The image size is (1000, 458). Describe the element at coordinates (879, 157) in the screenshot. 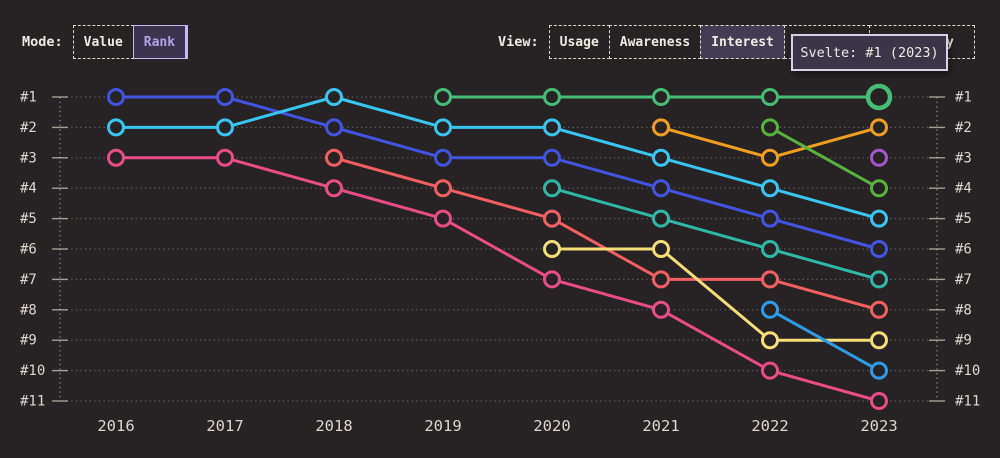

I see `marker-purple-2023` at that location.